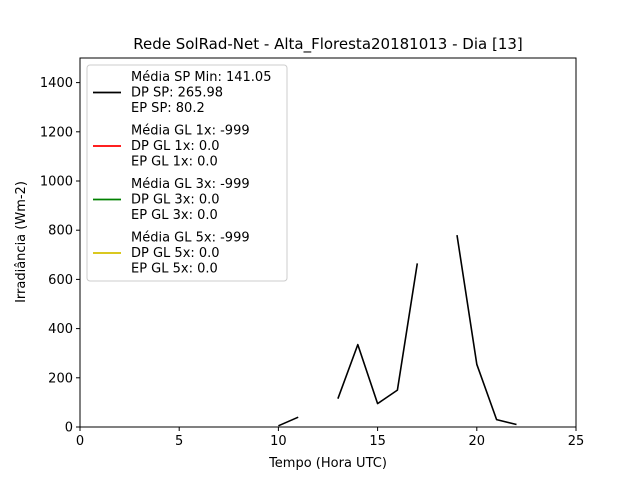 The width and height of the screenshot is (640, 480). Describe the element at coordinates (69, 428) in the screenshot. I see `y-tick-label: 0` at that location.